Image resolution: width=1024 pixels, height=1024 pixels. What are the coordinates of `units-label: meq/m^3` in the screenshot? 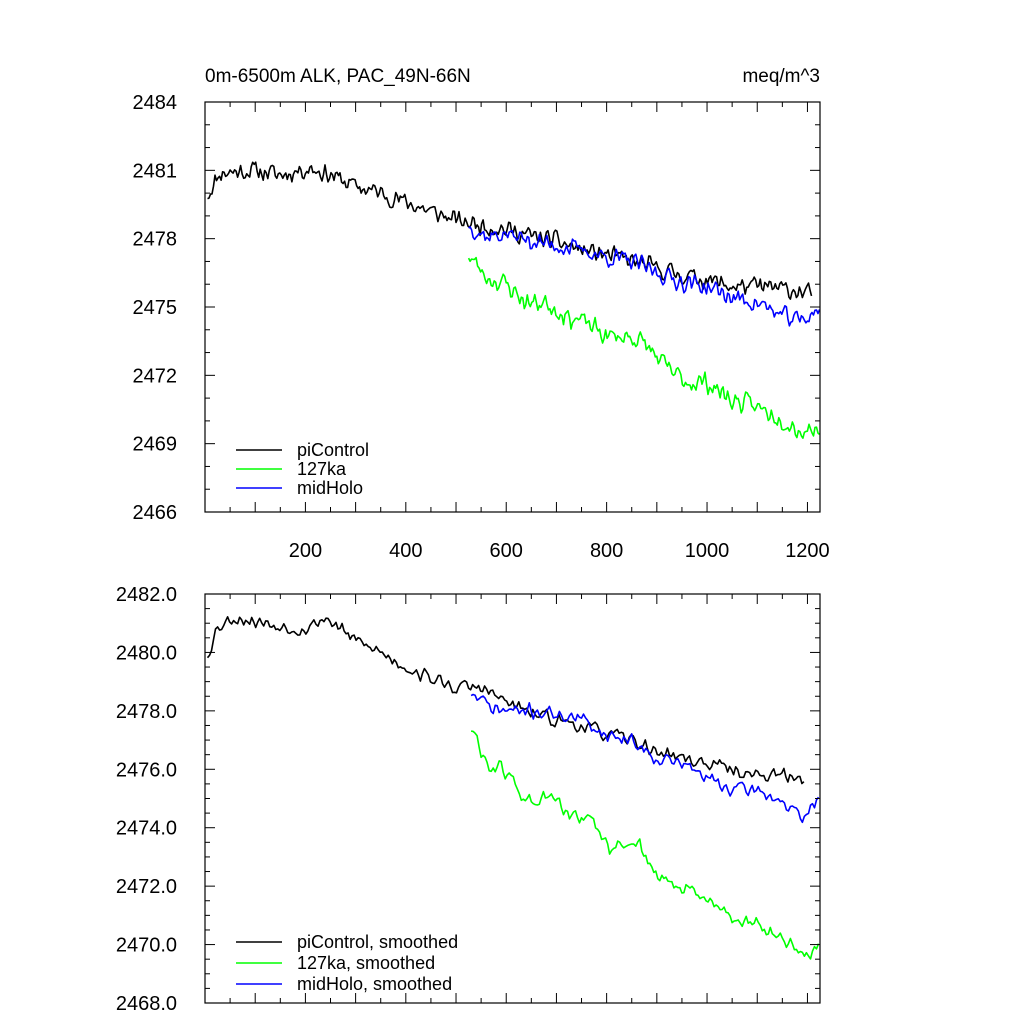 It's located at (781, 76).